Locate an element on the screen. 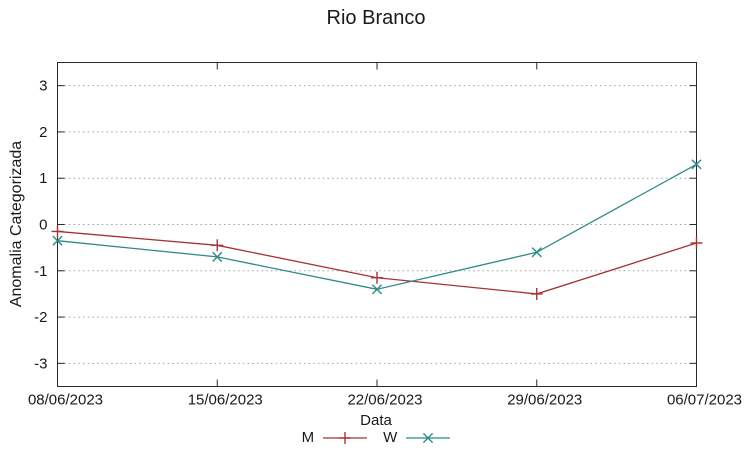  legend-label-W: W is located at coordinates (390, 437).